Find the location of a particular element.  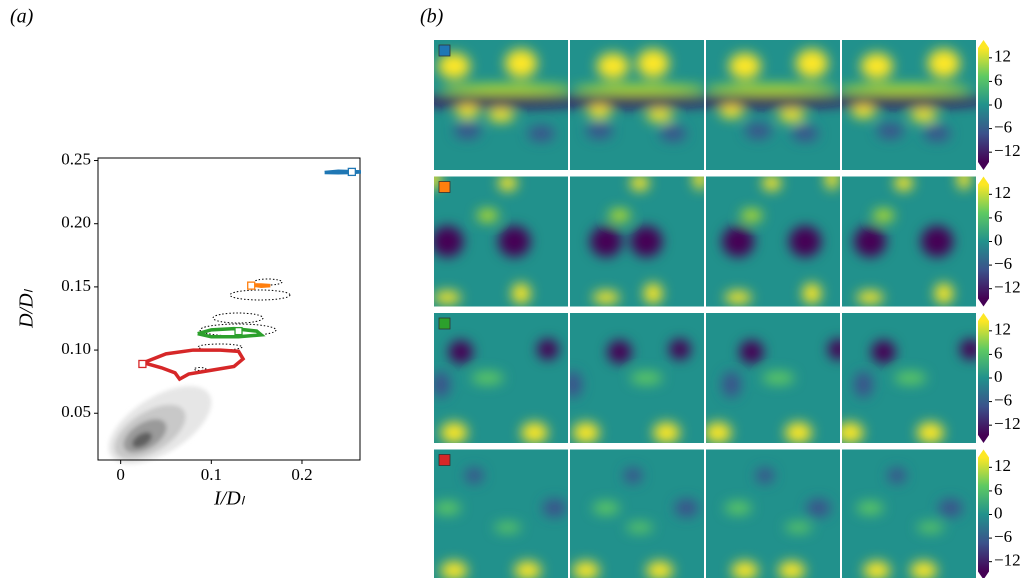

density-background is located at coordinates (160, 425).